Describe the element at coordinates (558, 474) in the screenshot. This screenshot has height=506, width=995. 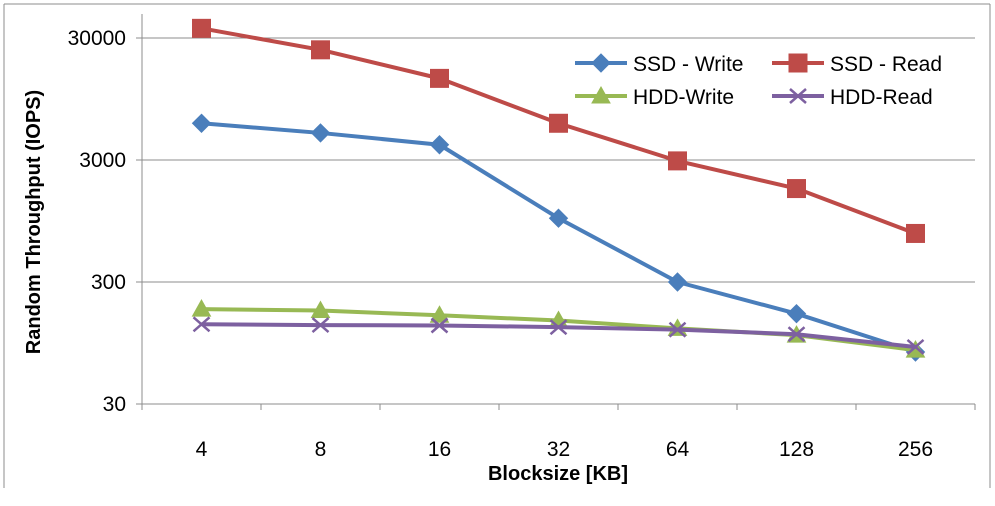
I see `x-axis-title: Blocksize [KB]` at that location.